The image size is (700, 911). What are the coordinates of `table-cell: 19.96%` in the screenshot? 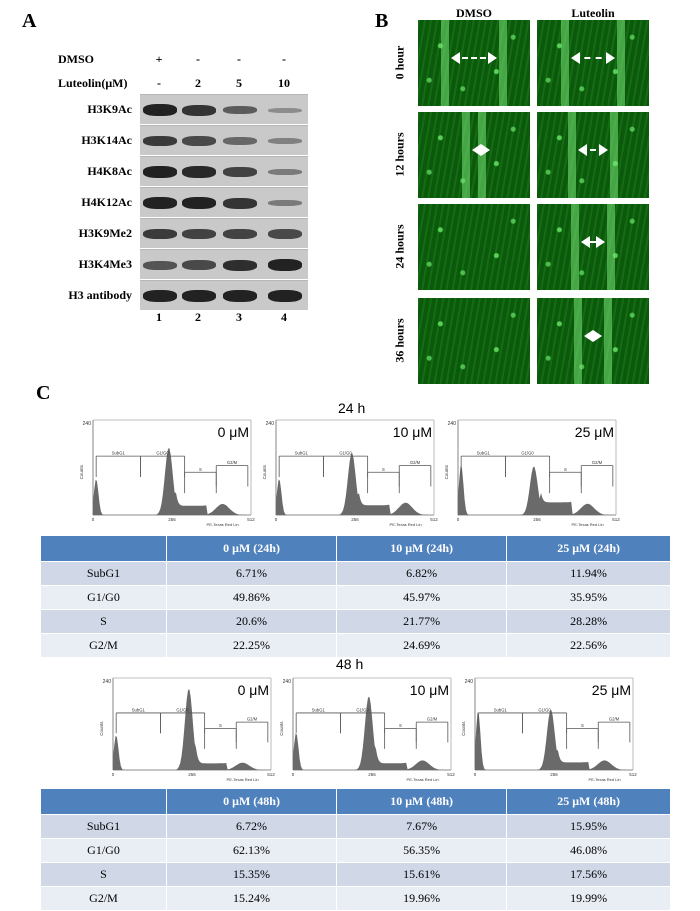 It's located at (422, 898).